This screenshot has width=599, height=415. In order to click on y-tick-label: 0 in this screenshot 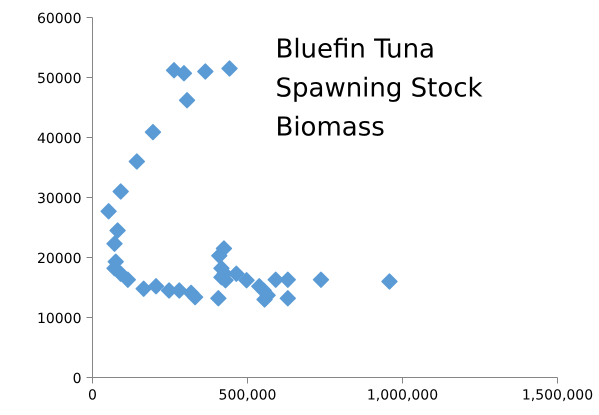, I will do `click(77, 379)`.